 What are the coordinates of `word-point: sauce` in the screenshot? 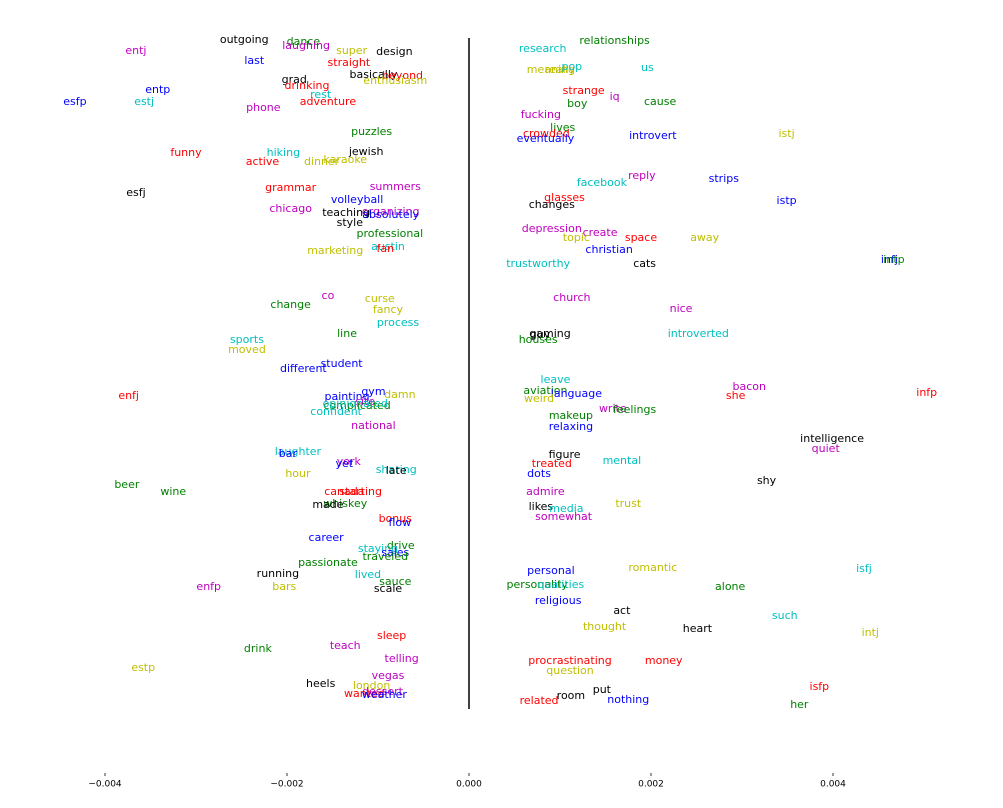 It's located at (395, 581).